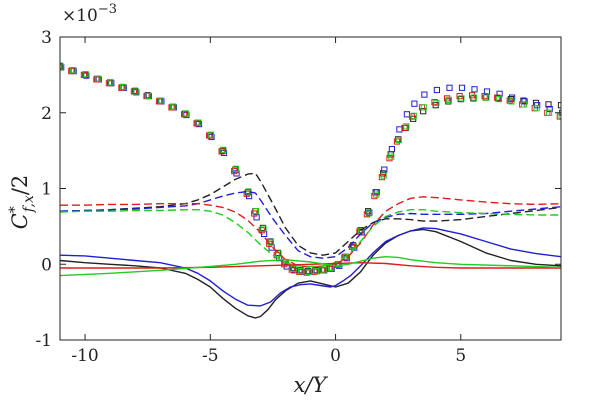 The height and width of the screenshot is (404, 598). Describe the element at coordinates (80, 16) in the screenshot. I see `y-axis-multiplier-base: ×10` at that location.